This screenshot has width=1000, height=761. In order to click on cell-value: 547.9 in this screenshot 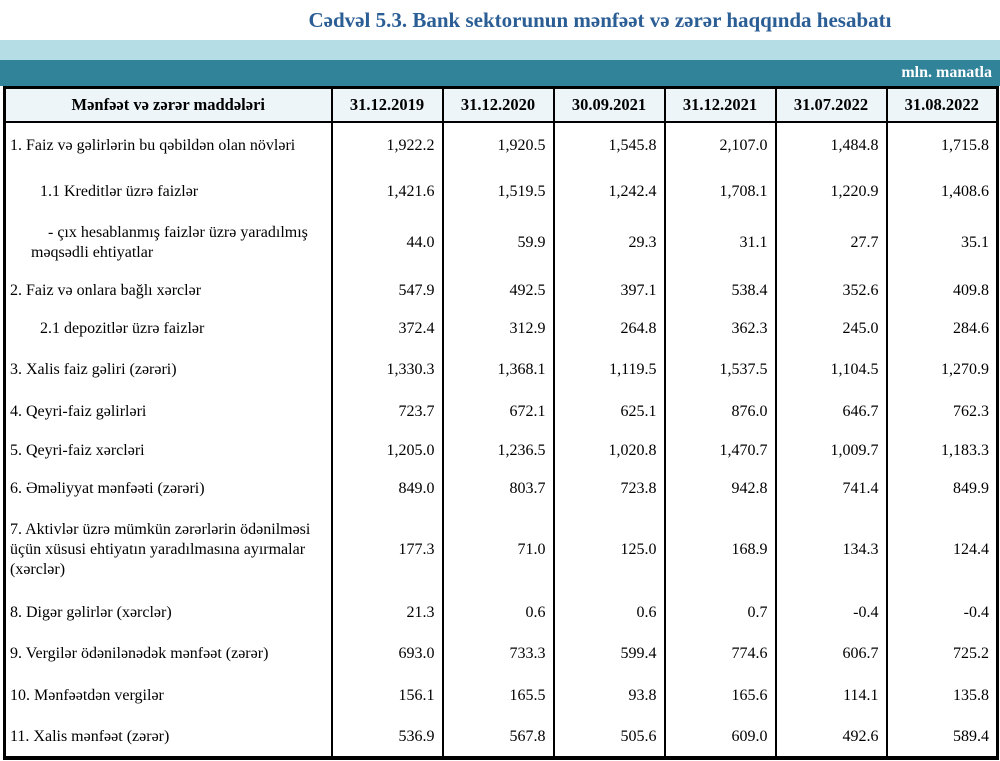, I will do `click(387, 290)`.